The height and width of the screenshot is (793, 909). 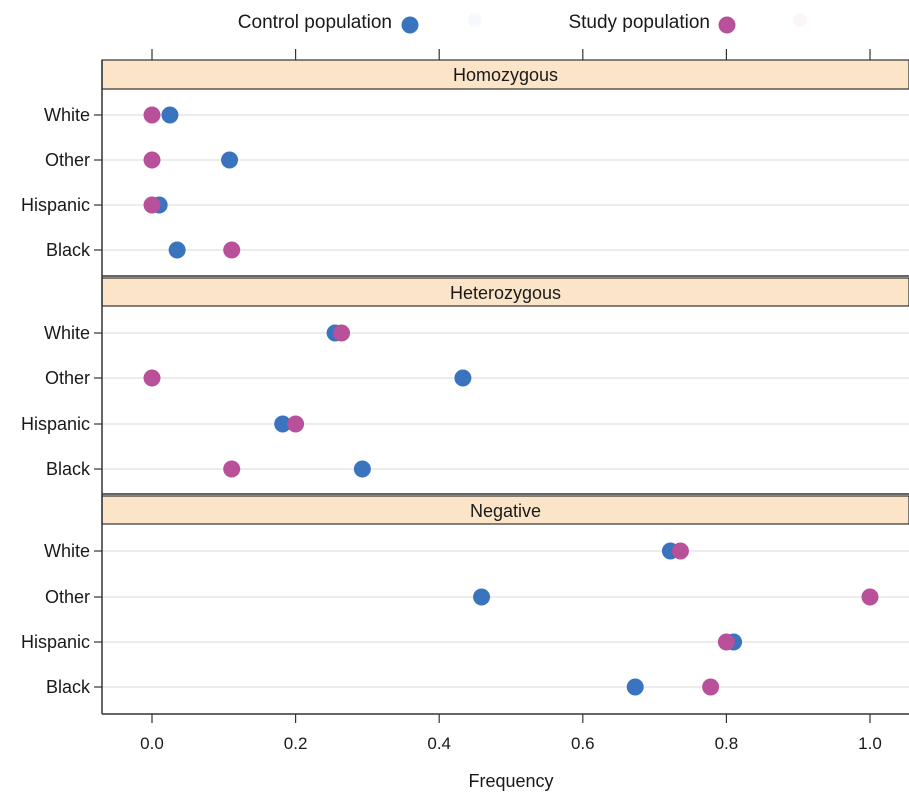 I want to click on panel-title: Negative, so click(x=505, y=511).